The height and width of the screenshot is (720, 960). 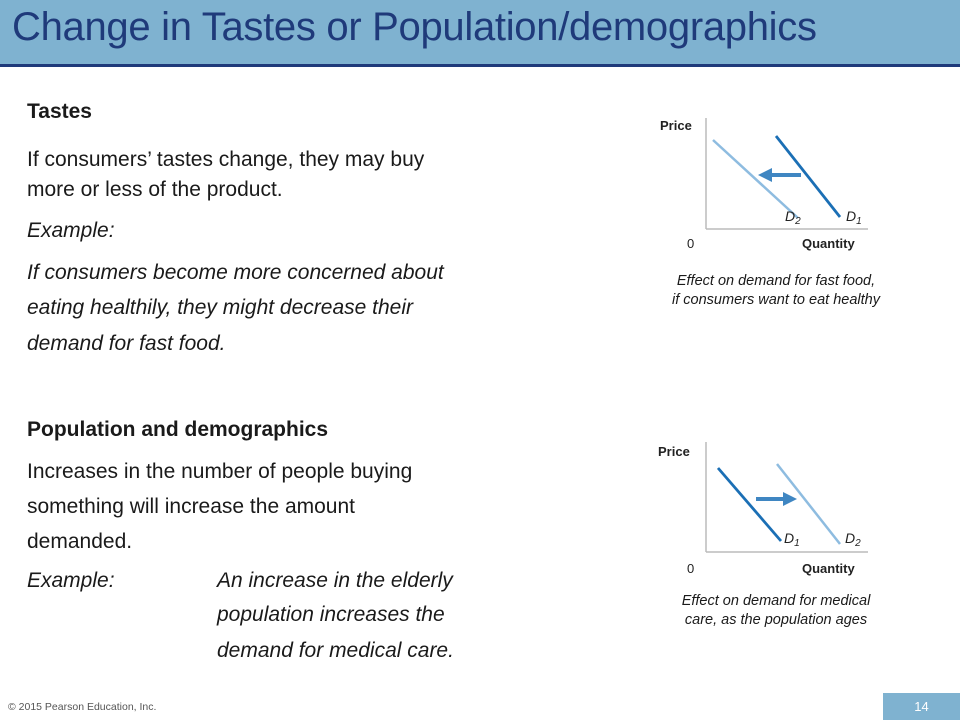 What do you see at coordinates (776, 300) in the screenshot?
I see `graph1-caption-line-2: if consumers want to eat healthy` at bounding box center [776, 300].